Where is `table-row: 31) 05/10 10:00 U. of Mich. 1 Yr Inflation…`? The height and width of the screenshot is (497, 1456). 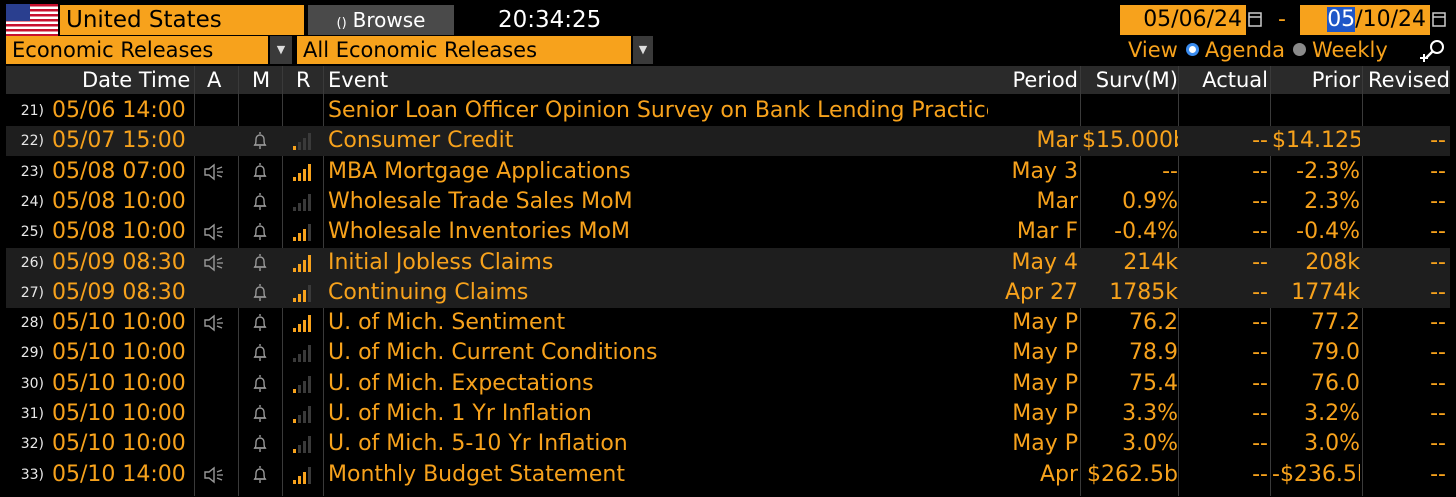 table-row: 31) 05/10 10:00 U. of Mich. 1 Yr Inflation… is located at coordinates (728, 414).